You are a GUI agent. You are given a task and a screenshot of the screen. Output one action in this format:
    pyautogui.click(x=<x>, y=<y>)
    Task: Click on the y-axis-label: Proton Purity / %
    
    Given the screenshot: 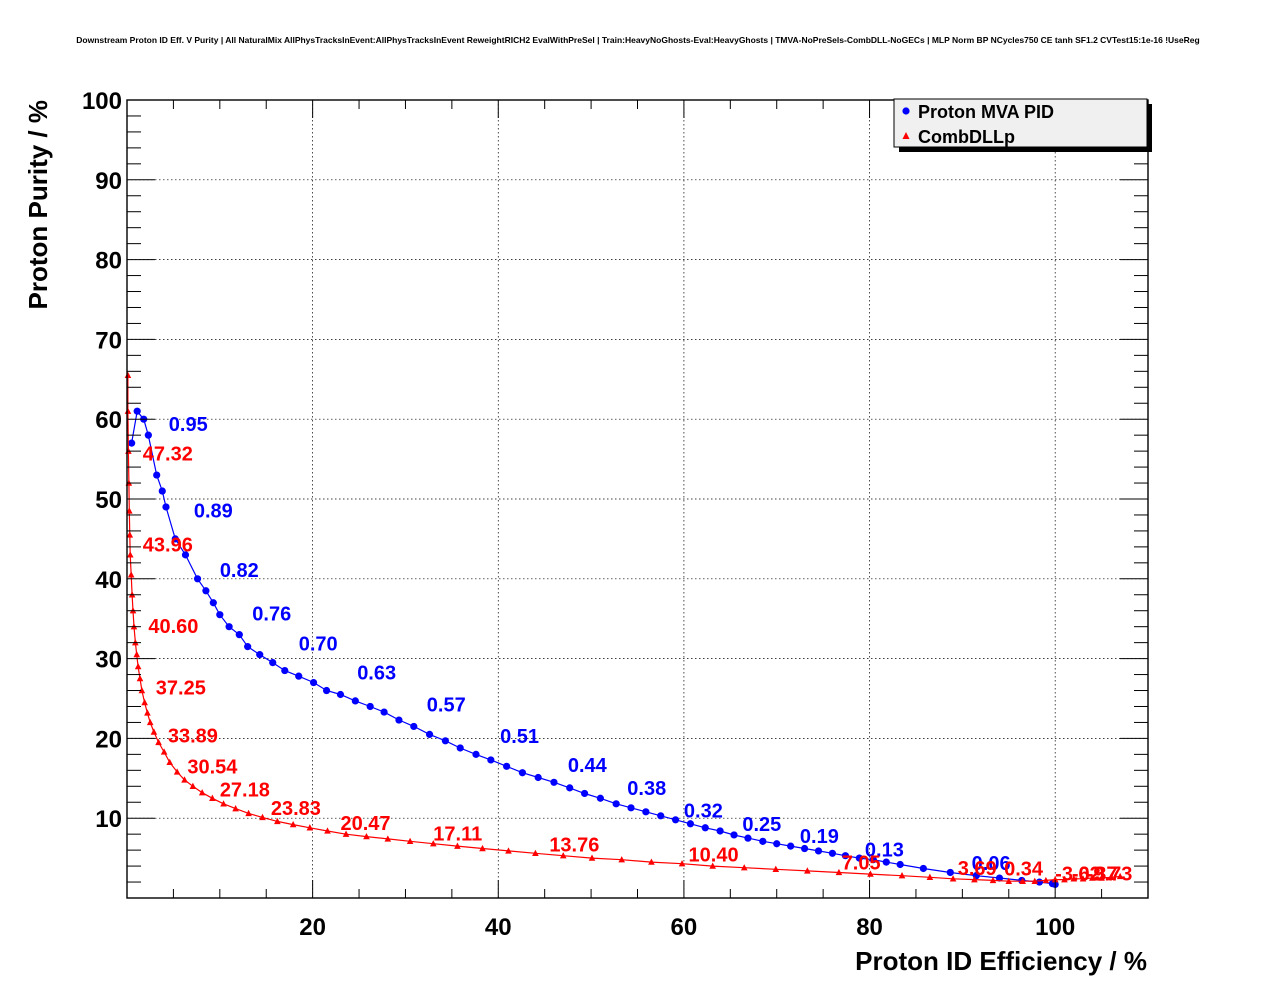 What is the action you would take?
    pyautogui.click(x=38, y=204)
    